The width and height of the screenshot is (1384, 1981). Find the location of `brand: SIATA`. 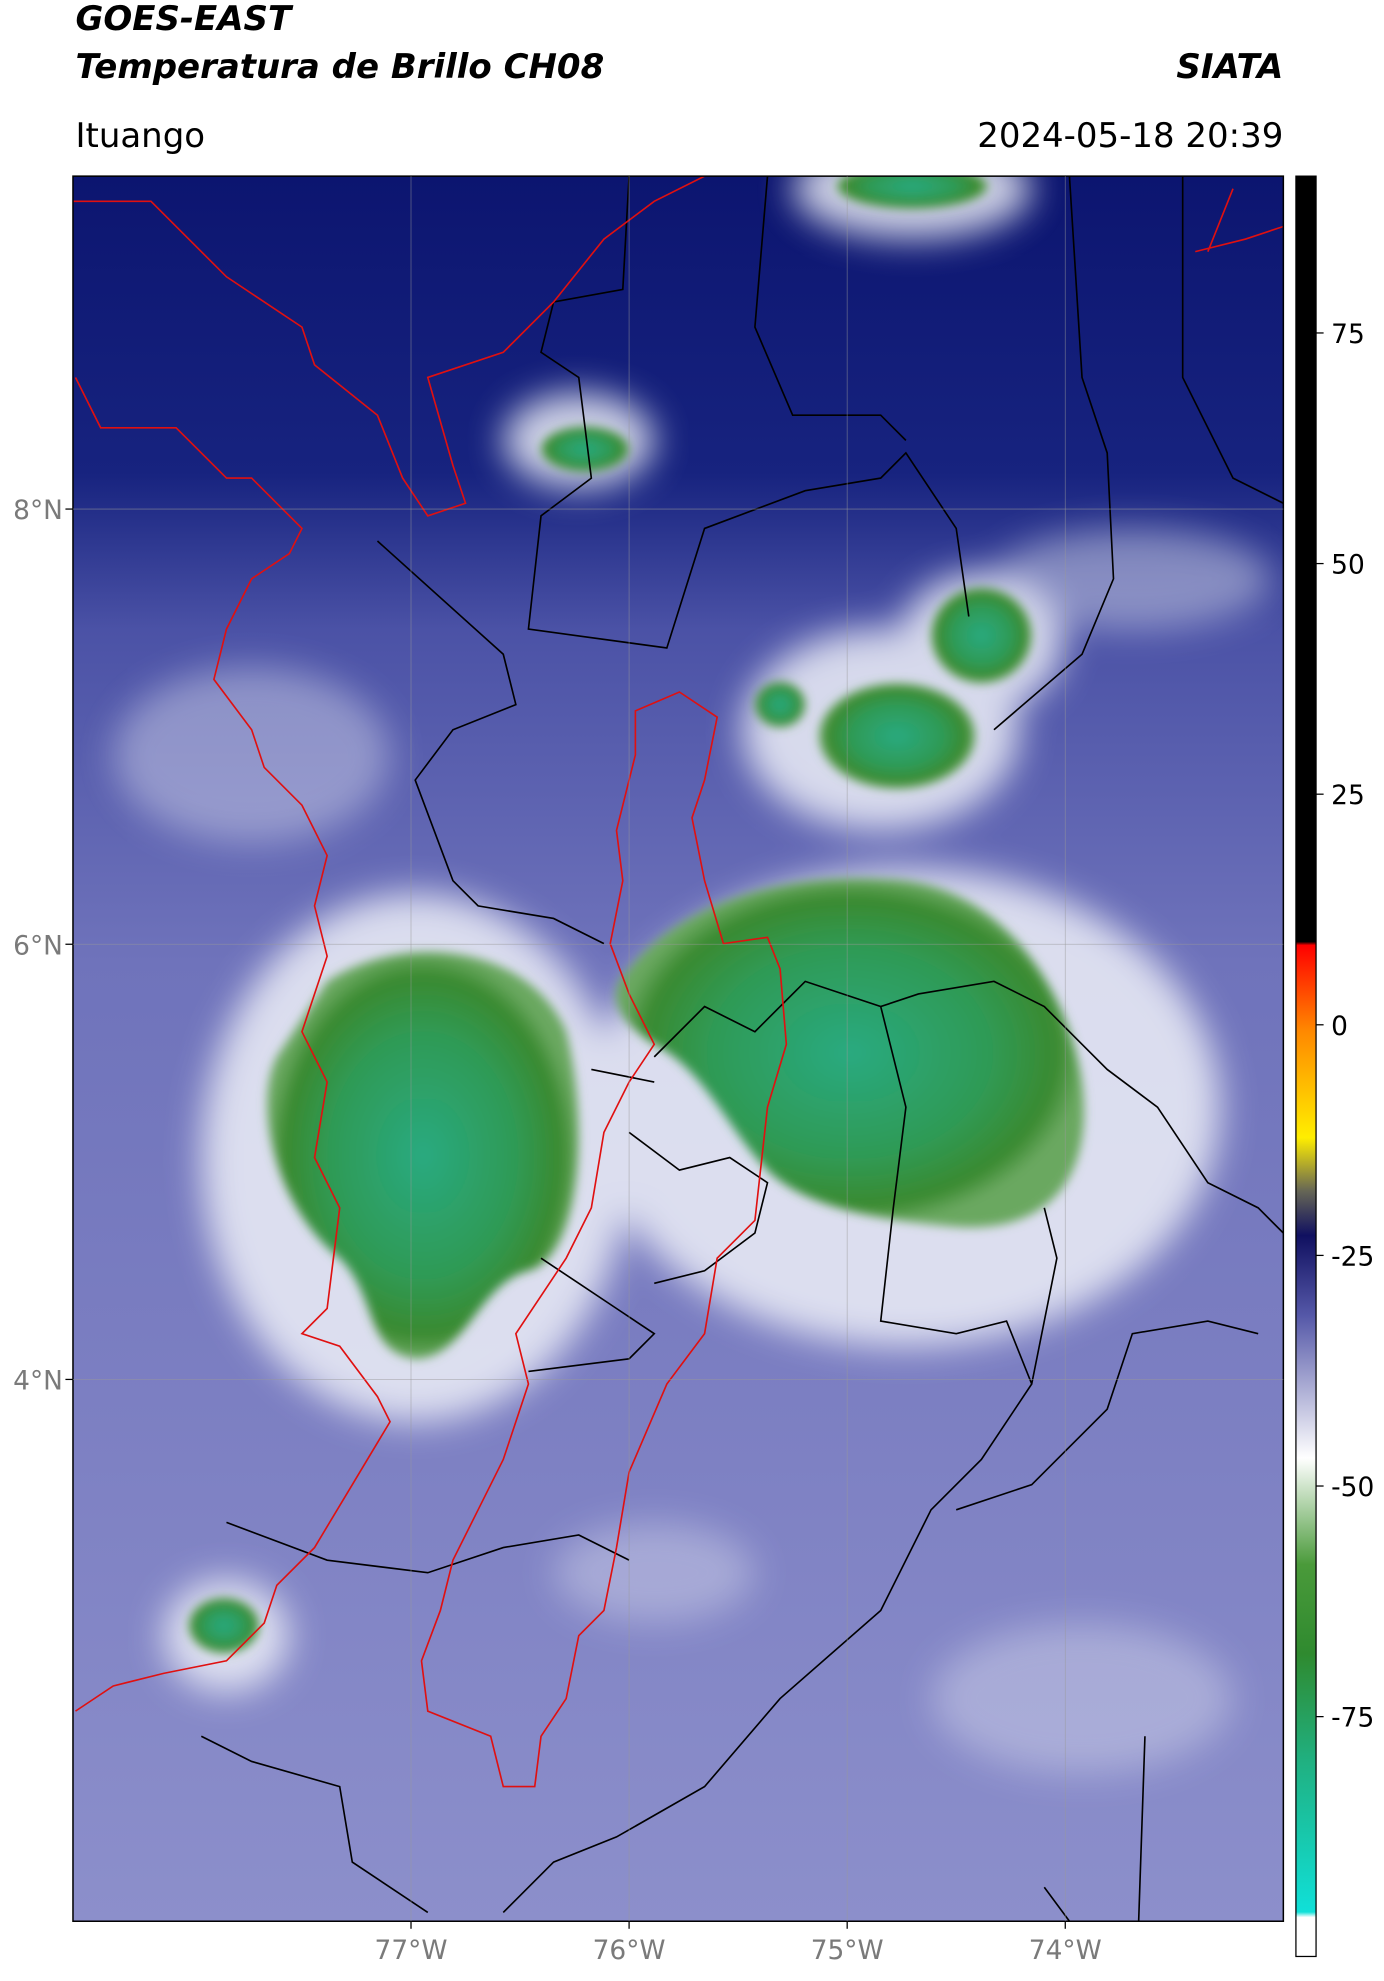

brand: SIATA is located at coordinates (1229, 67).